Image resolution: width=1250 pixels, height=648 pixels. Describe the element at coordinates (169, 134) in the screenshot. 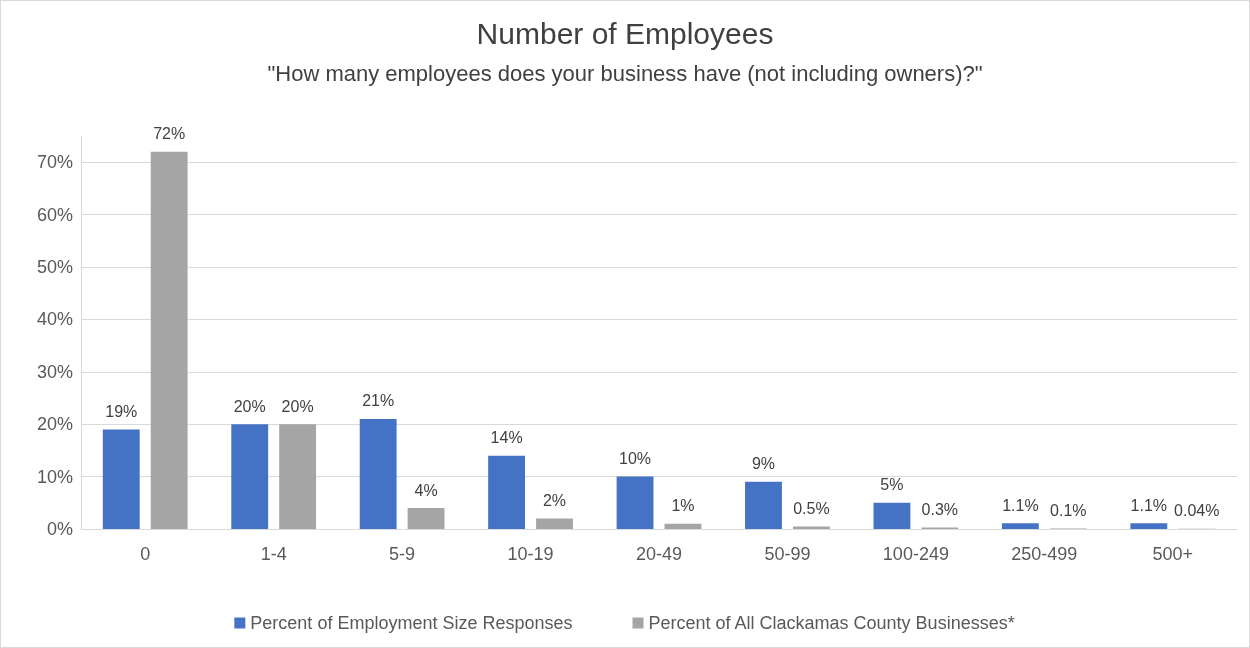

I see `data-label: 72%` at that location.